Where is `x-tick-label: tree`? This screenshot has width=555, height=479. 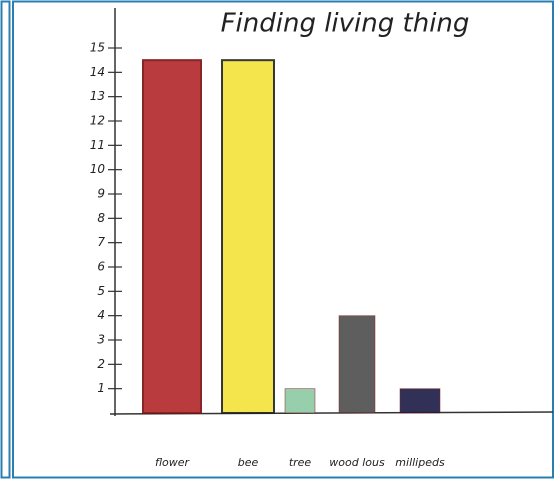 x-tick-label: tree is located at coordinates (300, 462).